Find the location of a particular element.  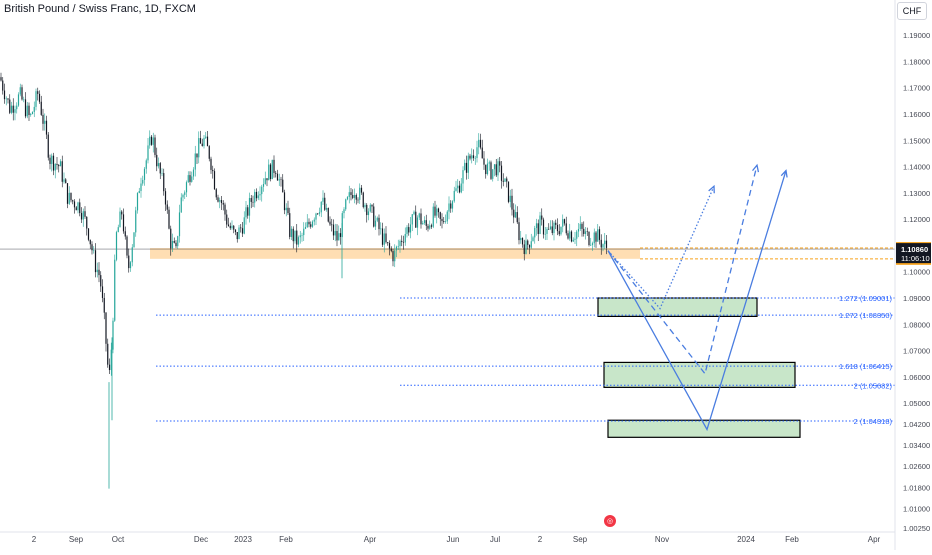

fib-level-label: 1.618 (1.06415) is located at coordinates (865, 366).